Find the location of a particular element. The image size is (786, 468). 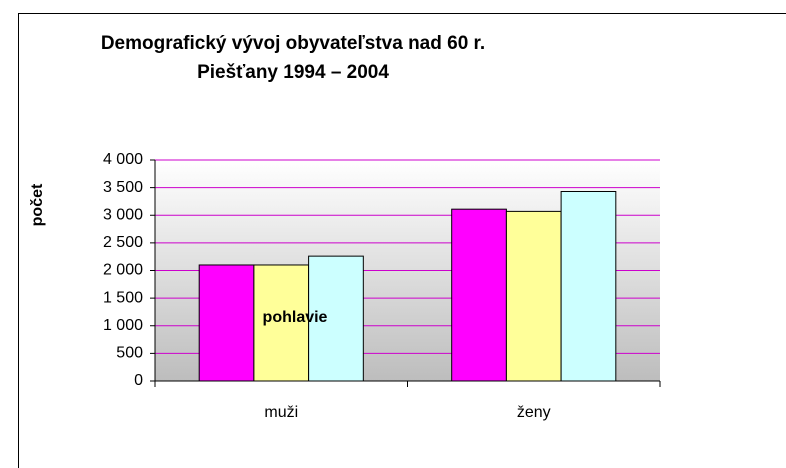

y-tick-label: 2 500 is located at coordinates (123, 242).